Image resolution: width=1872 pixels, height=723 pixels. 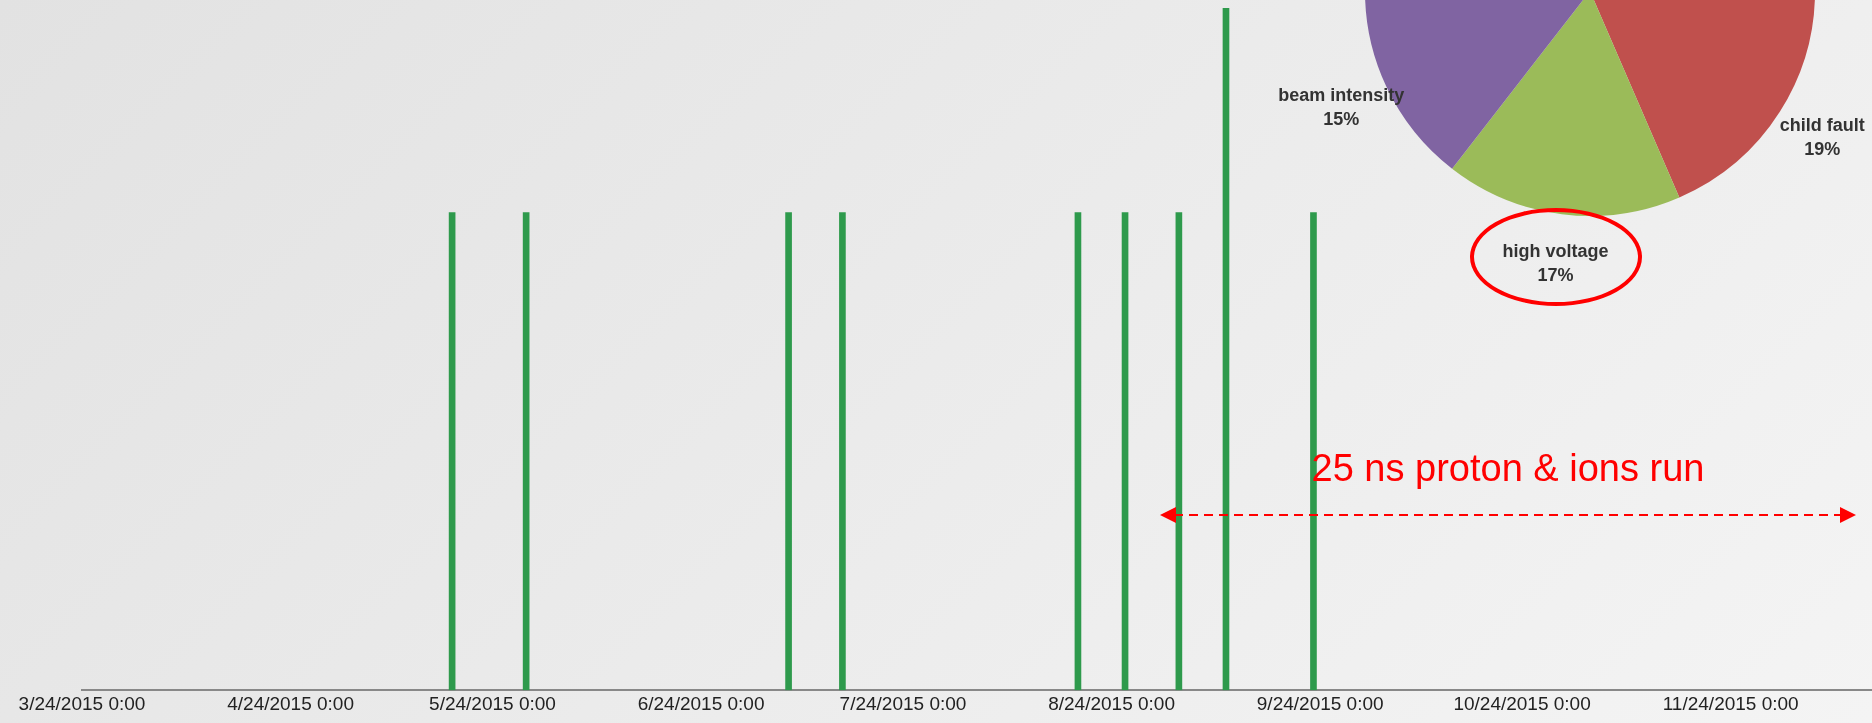 What do you see at coordinates (1555, 274) in the screenshot?
I see `data-label: 17%` at bounding box center [1555, 274].